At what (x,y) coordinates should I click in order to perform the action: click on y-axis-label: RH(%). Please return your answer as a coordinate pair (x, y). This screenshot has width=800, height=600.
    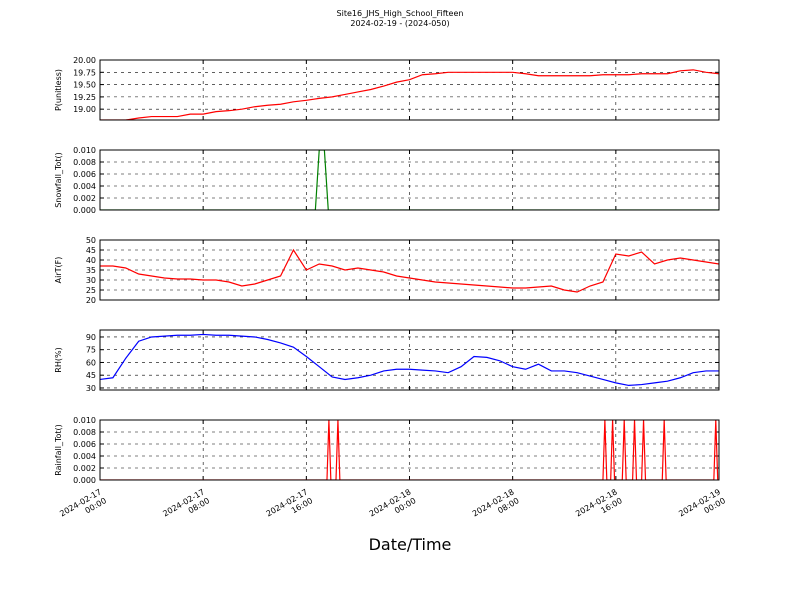
    Looking at the image, I should click on (58, 359).